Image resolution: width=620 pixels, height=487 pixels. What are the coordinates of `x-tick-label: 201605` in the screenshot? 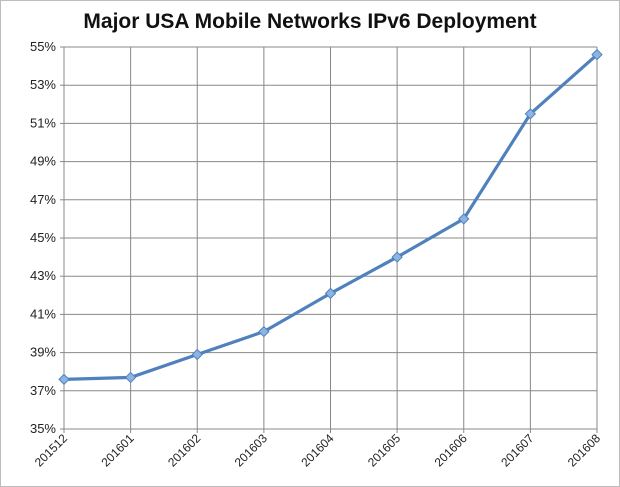 It's located at (384, 450).